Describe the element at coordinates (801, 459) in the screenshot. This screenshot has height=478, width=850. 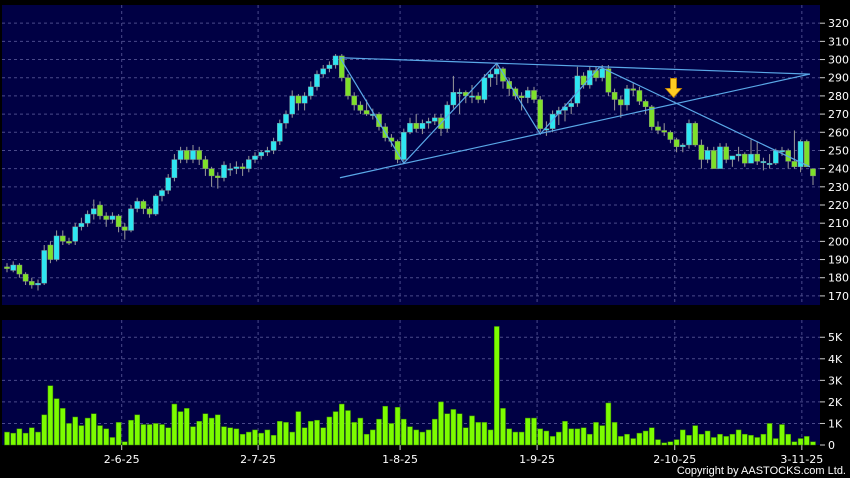
I see `date-tick-label: 3-11-25` at that location.